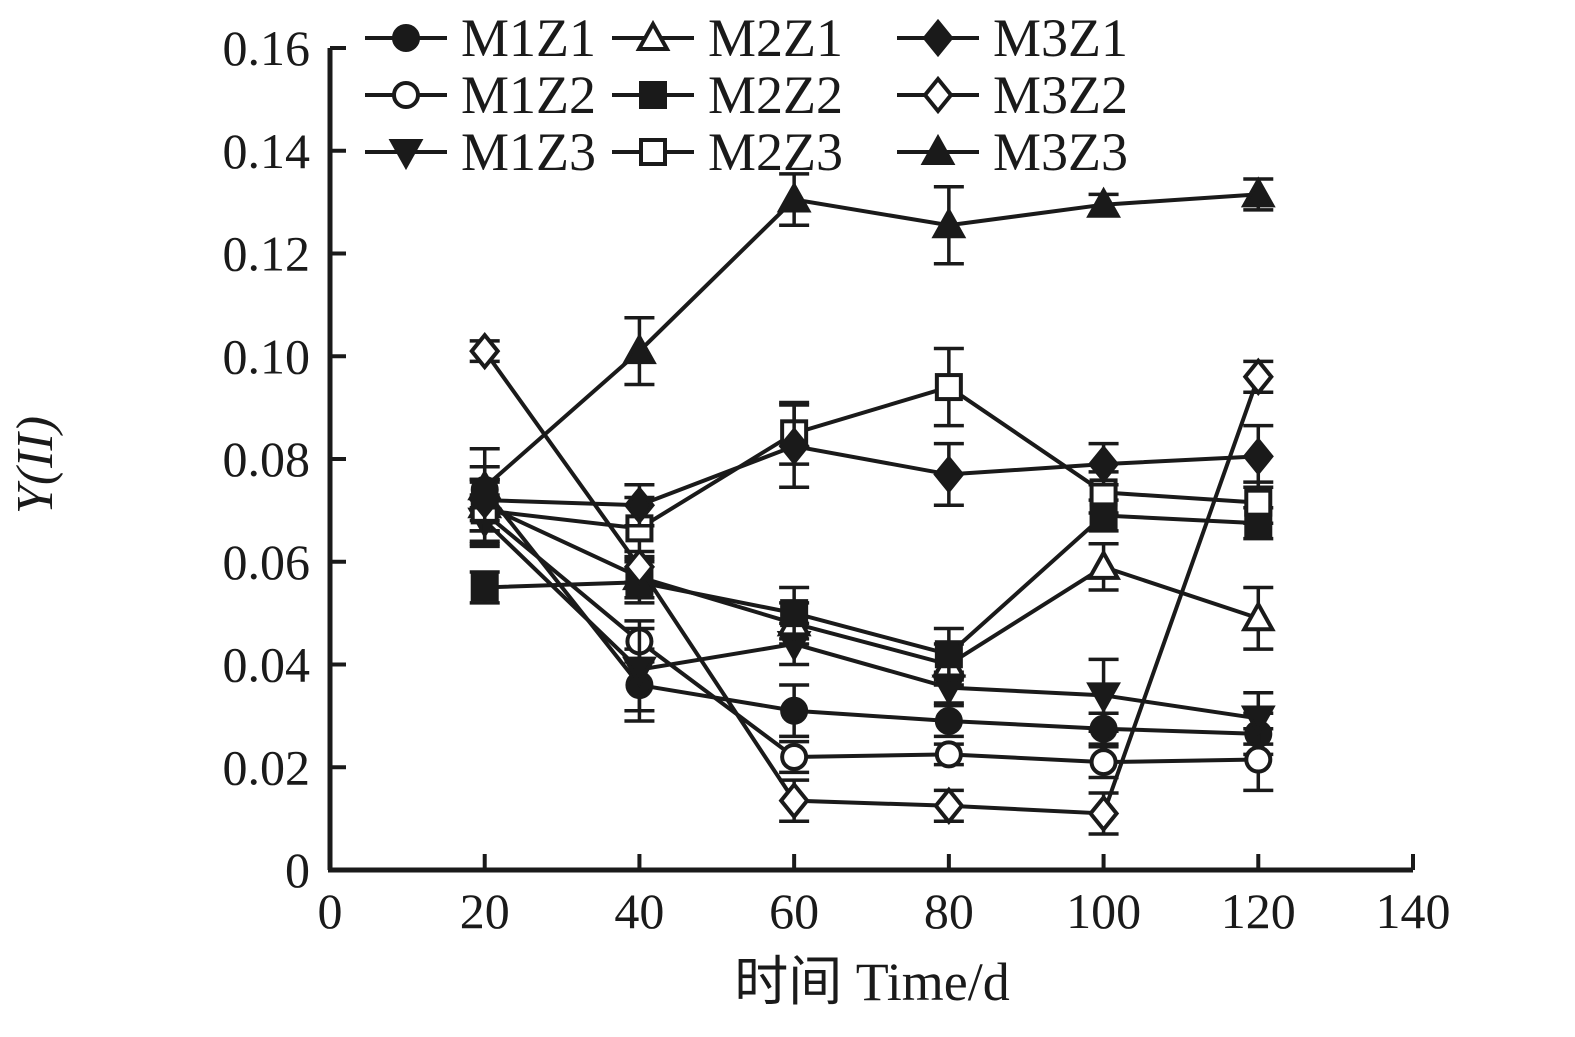 The width and height of the screenshot is (1575, 1037). I want to click on legend-label: M2Z3, so click(775, 152).